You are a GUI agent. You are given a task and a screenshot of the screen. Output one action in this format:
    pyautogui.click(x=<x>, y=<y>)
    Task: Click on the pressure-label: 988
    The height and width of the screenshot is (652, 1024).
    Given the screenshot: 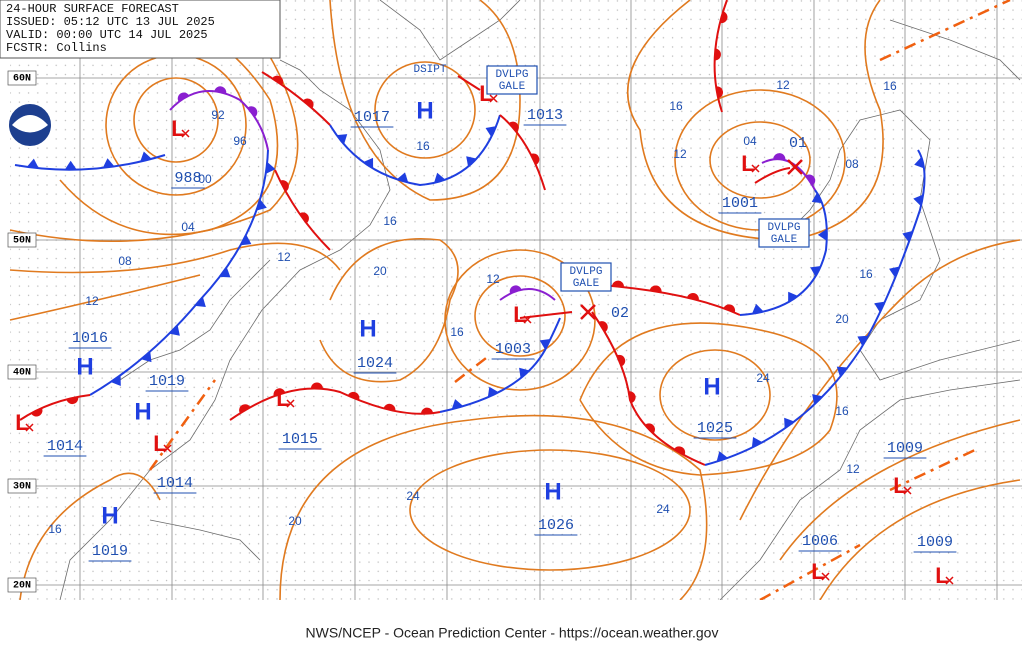 What is the action you would take?
    pyautogui.click(x=187, y=178)
    